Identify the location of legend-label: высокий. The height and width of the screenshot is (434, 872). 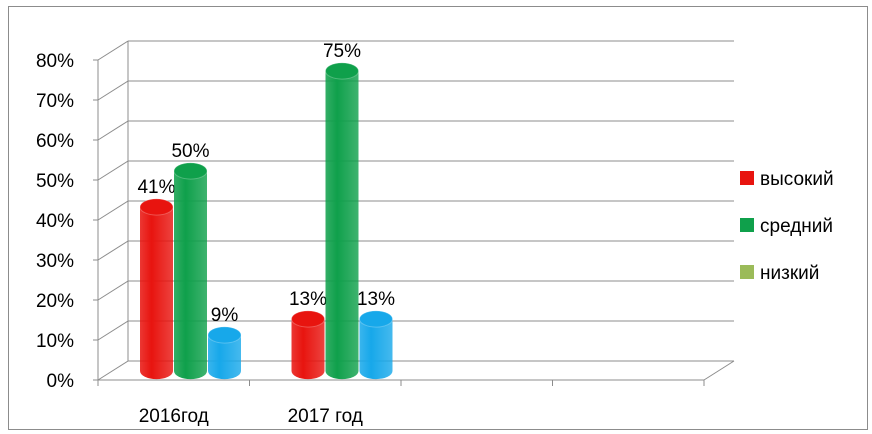
(797, 179).